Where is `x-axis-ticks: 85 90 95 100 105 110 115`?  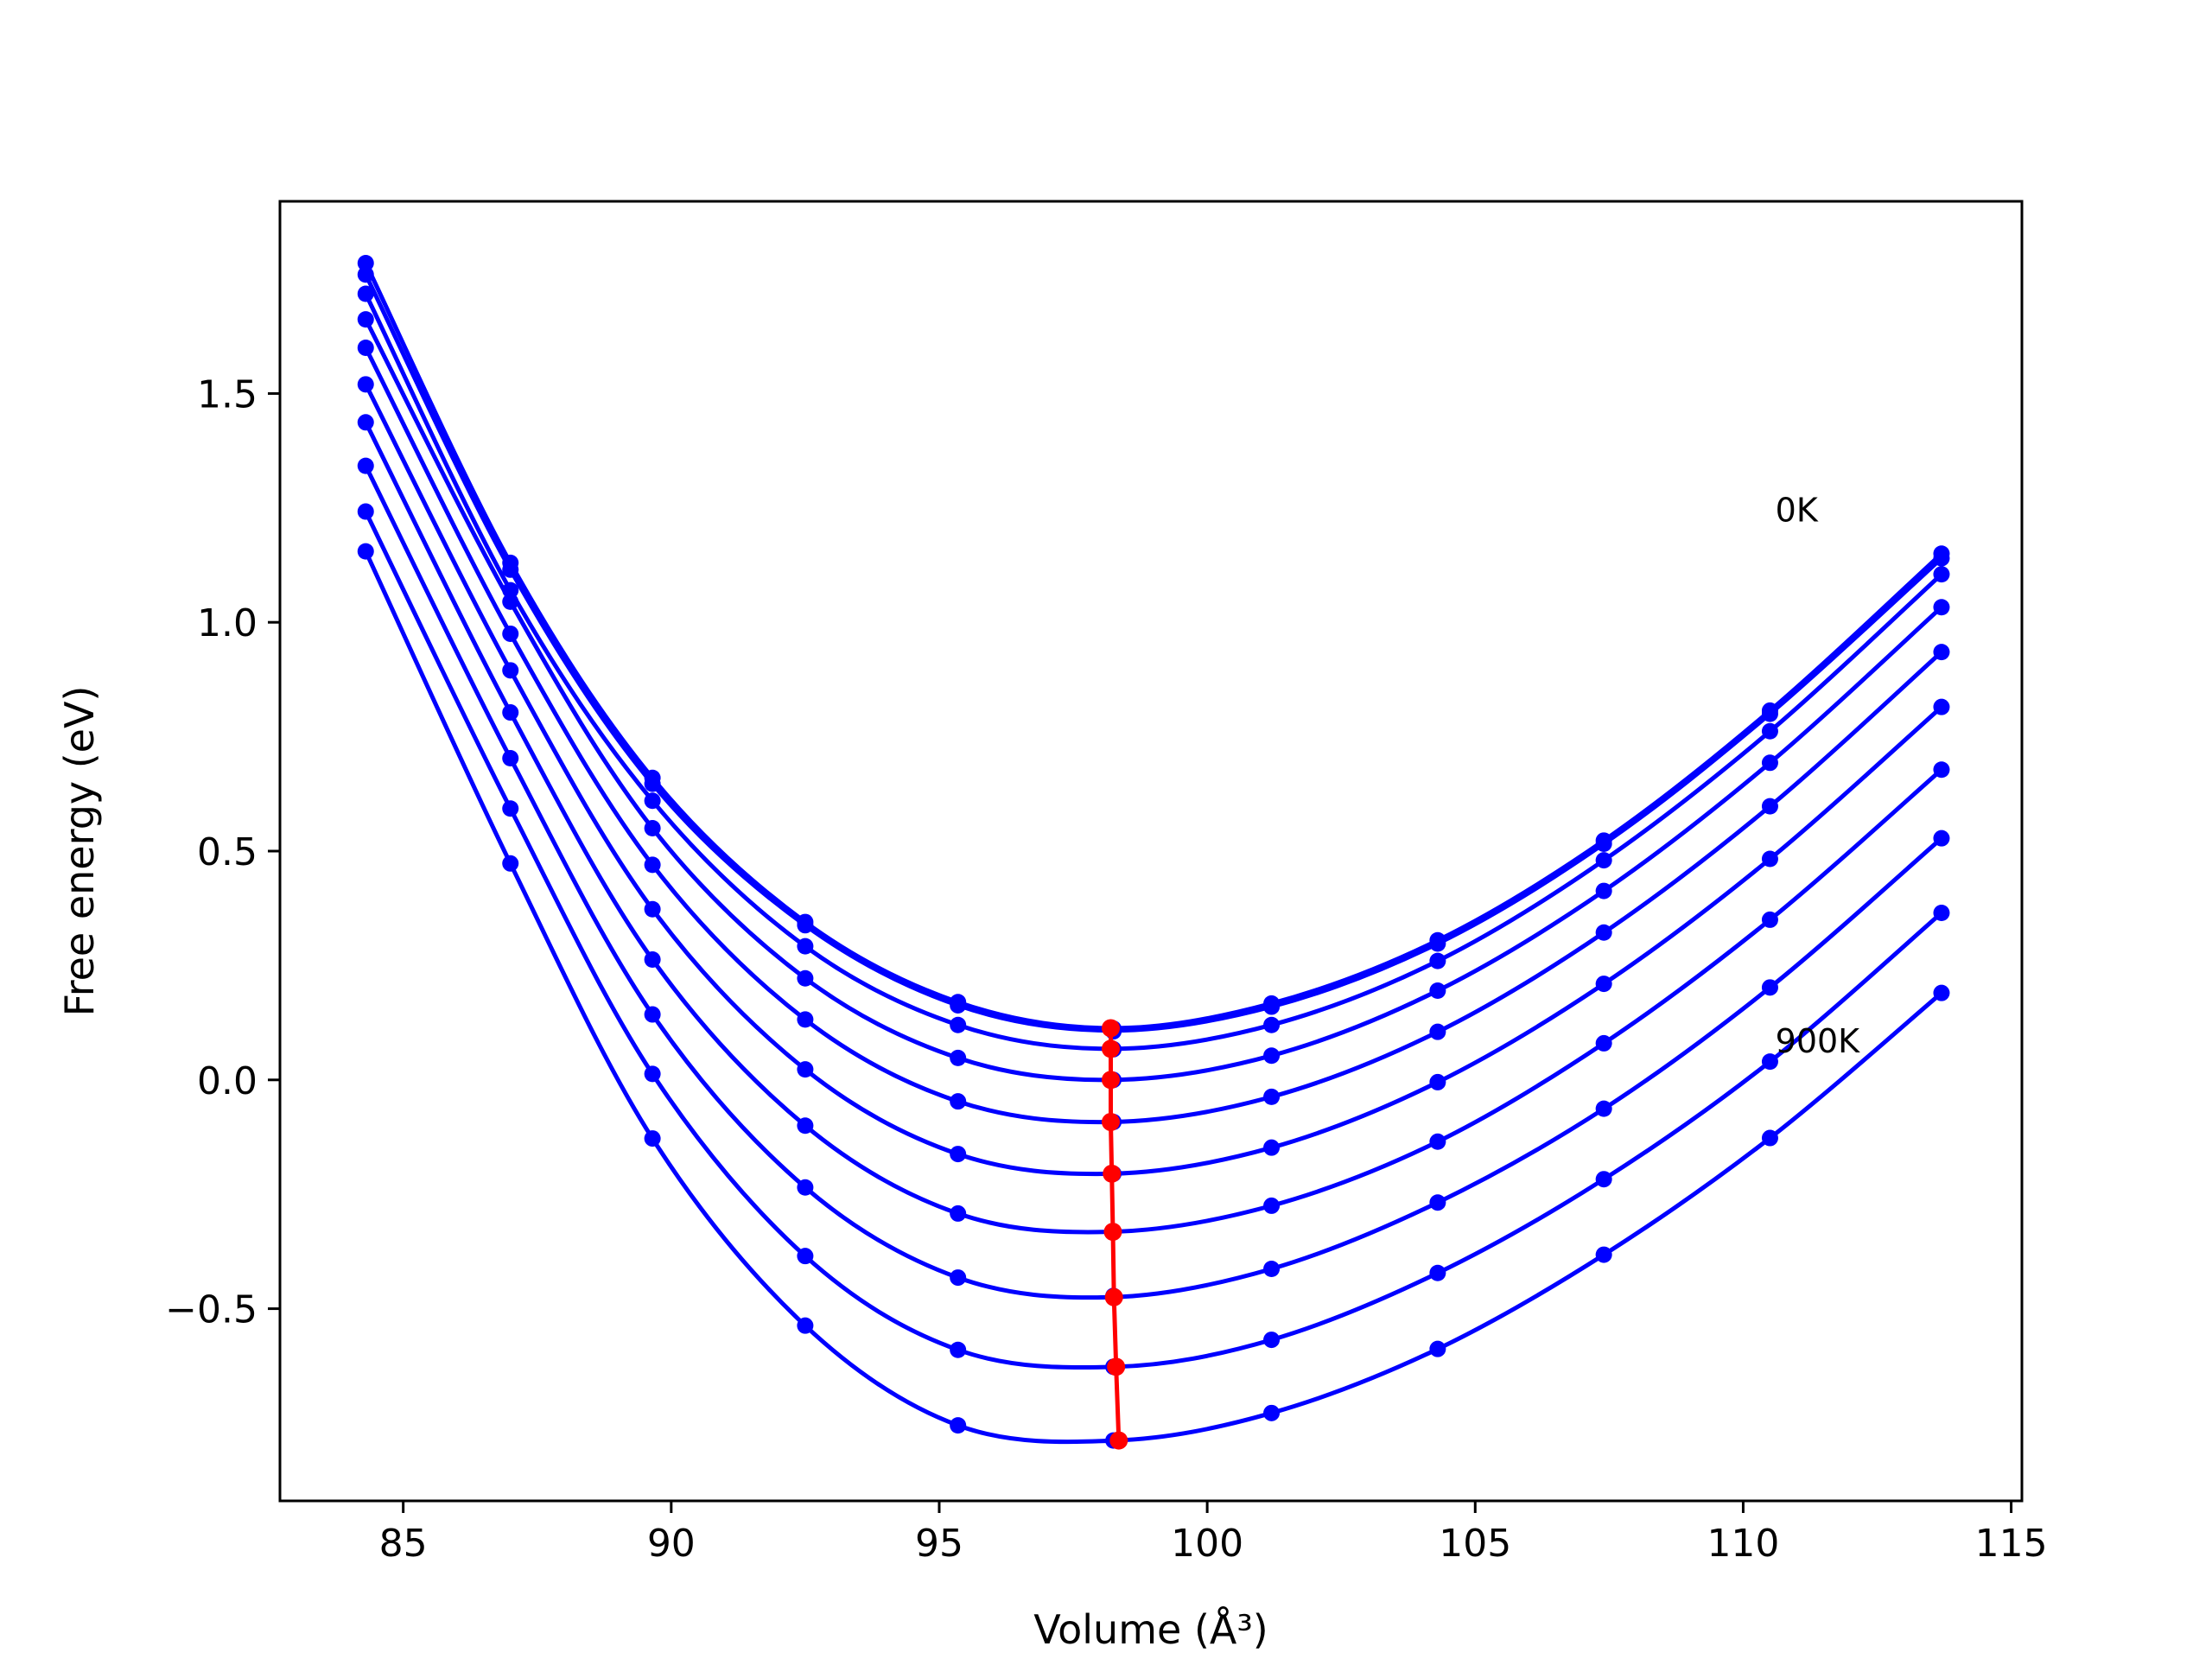 x-axis-ticks: 85 90 95 100 105 110 115 is located at coordinates (1213, 1533).